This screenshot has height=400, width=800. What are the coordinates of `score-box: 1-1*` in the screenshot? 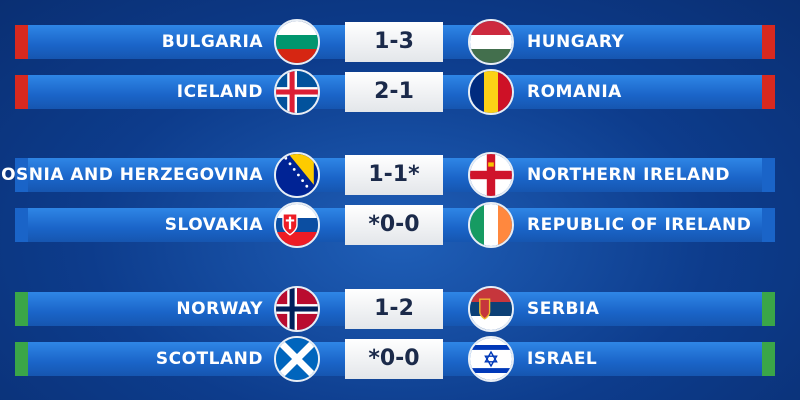 It's located at (394, 175).